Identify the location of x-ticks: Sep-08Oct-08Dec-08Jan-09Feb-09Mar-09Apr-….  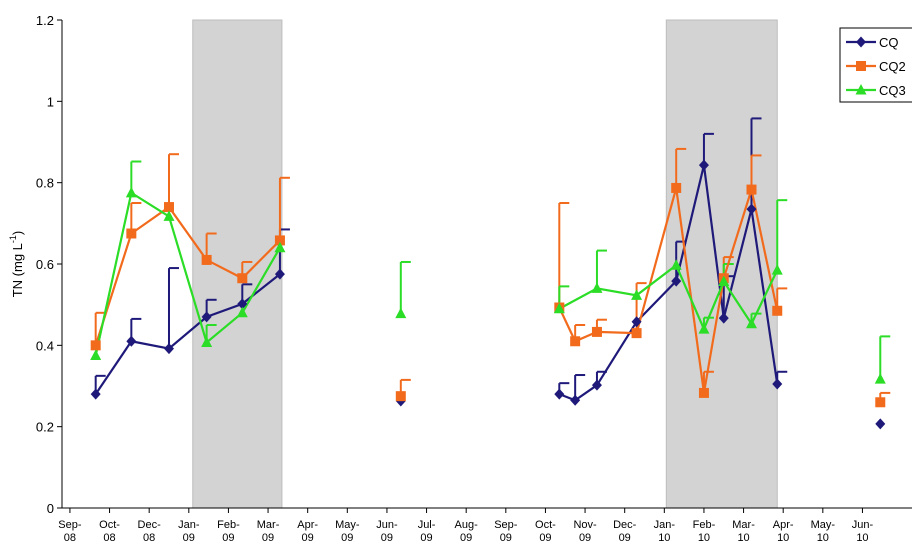
(465, 526).